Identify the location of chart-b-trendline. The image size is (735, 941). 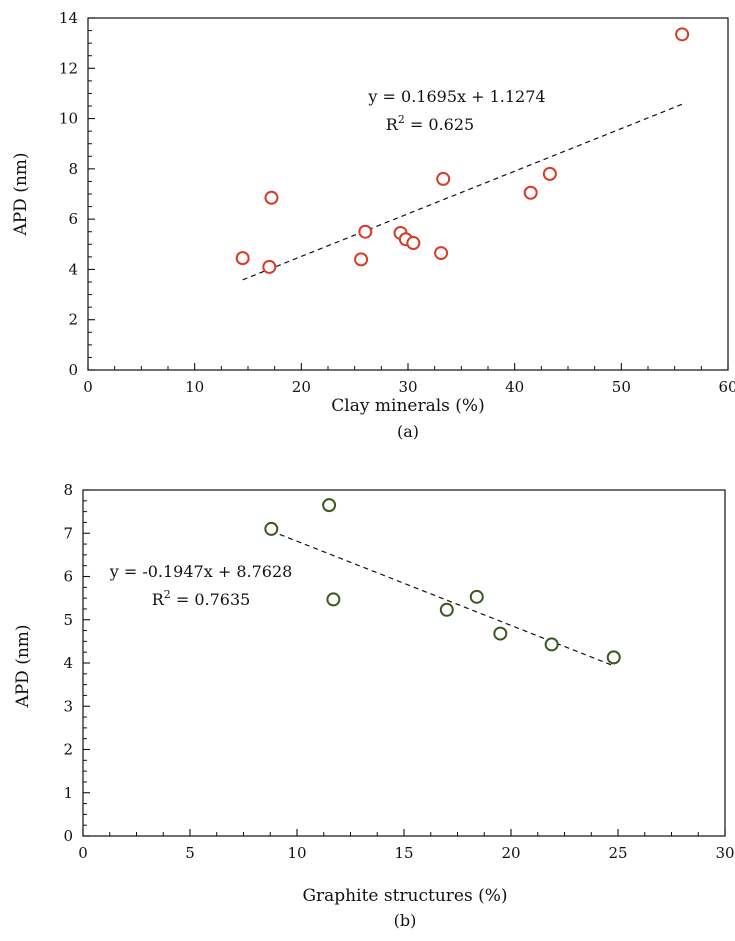
(442, 598).